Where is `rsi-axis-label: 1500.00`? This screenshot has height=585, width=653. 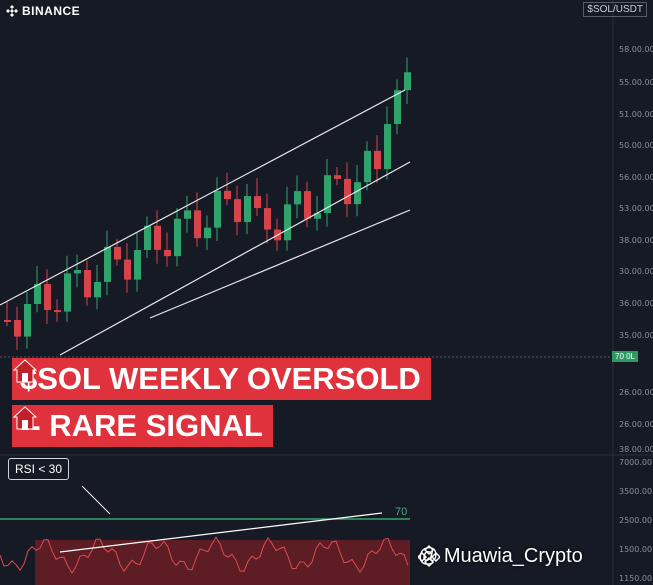 rsi-axis-label: 1500.00 is located at coordinates (635, 549).